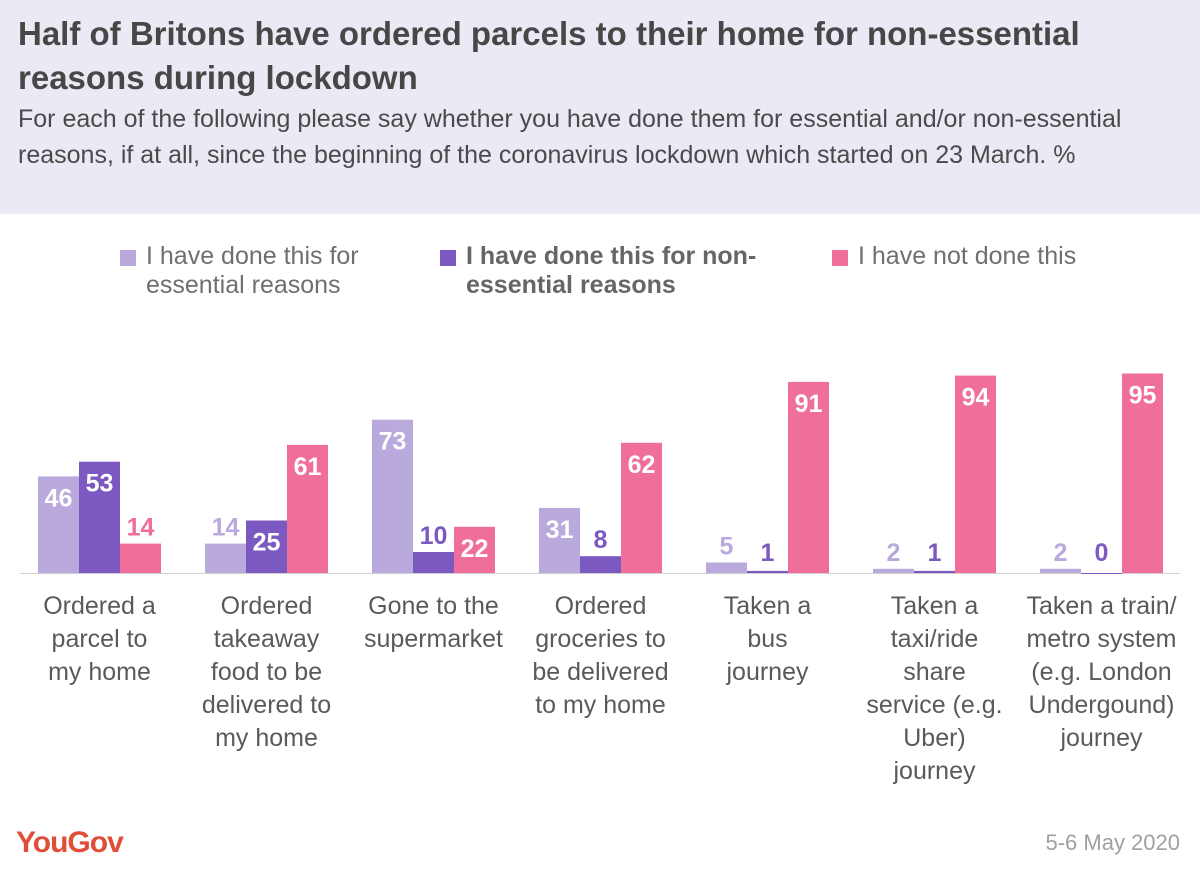 This screenshot has height=871, width=1200. What do you see at coordinates (434, 536) in the screenshot?
I see `value-label-nonessential-2: 10` at bounding box center [434, 536].